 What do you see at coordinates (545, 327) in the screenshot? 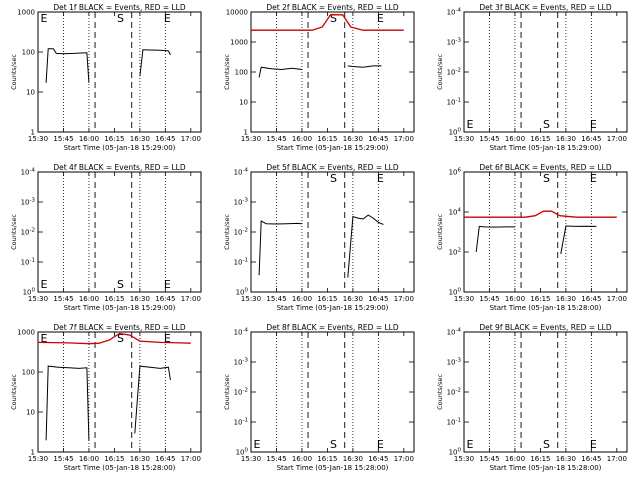
I see `chart-title: Det 9f BLACK = Events, RED = LLD` at bounding box center [545, 327].